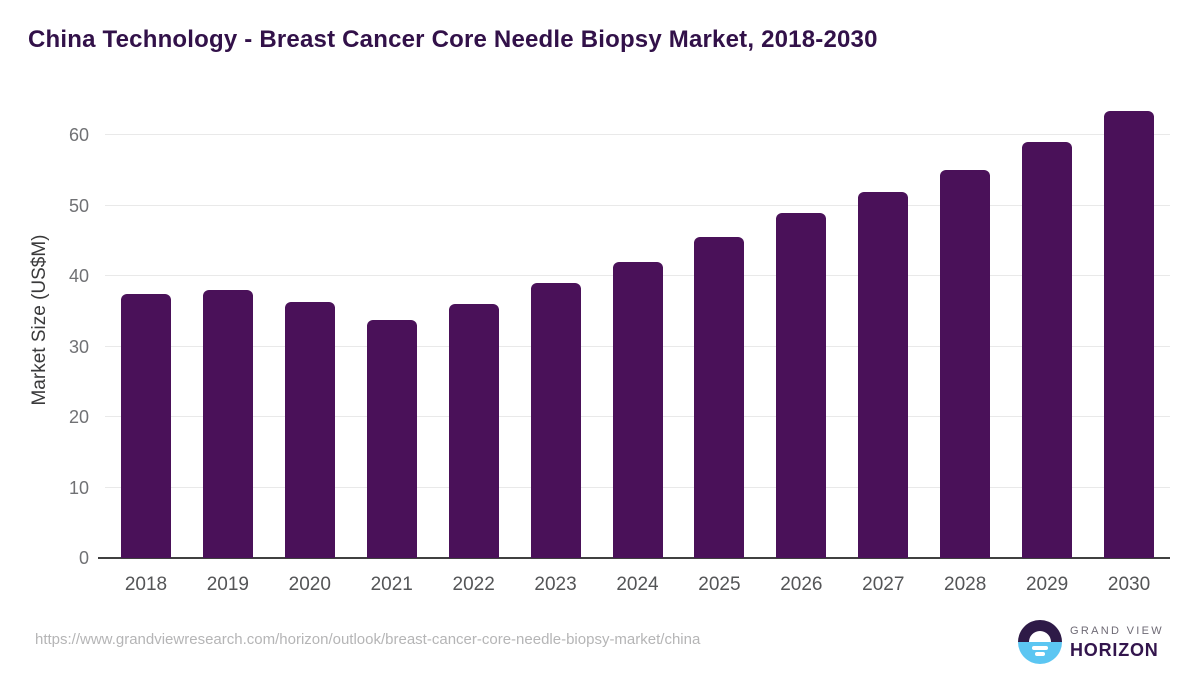  I want to click on bar-2029, so click(1047, 350).